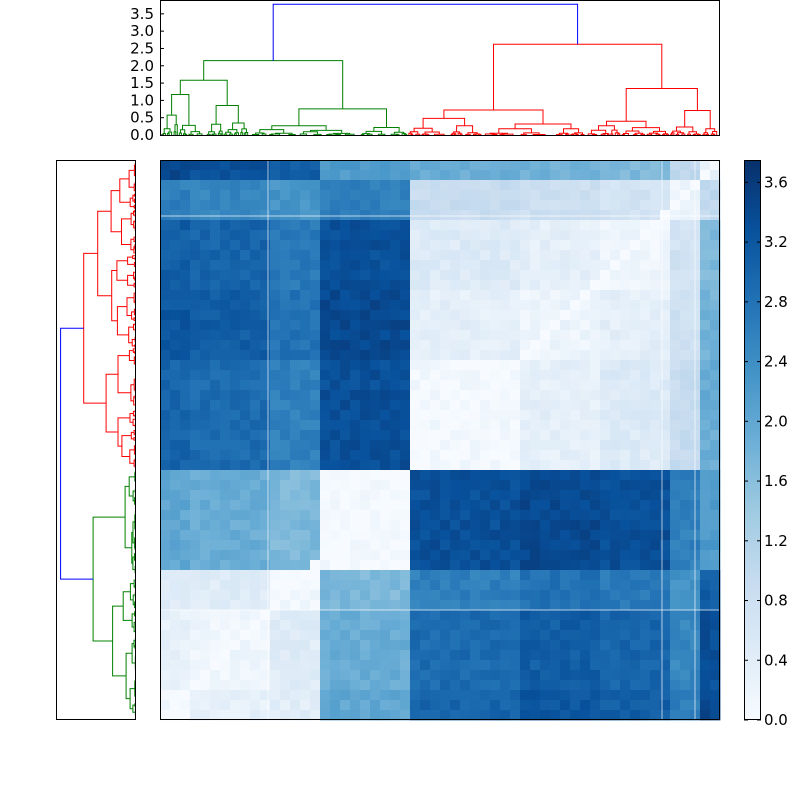  I want to click on colorbar-frame, so click(752, 440).